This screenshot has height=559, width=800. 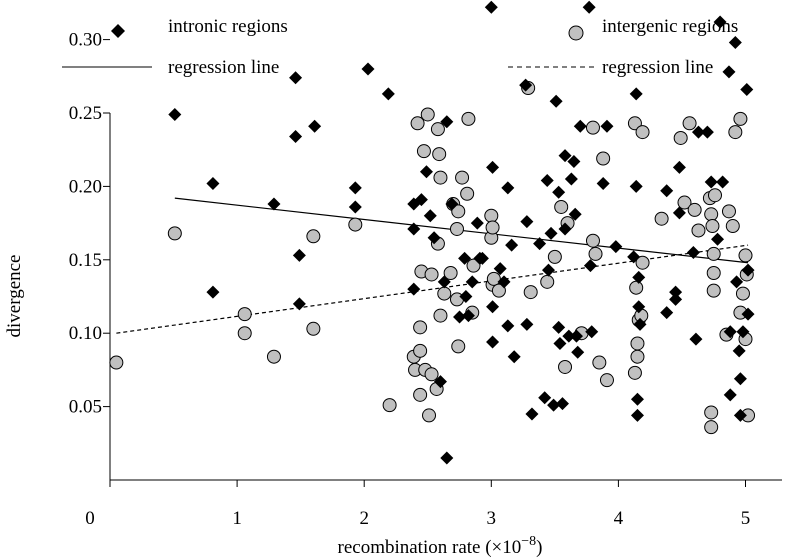 What do you see at coordinates (85, 113) in the screenshot?
I see `y-tick-label: 0.25` at bounding box center [85, 113].